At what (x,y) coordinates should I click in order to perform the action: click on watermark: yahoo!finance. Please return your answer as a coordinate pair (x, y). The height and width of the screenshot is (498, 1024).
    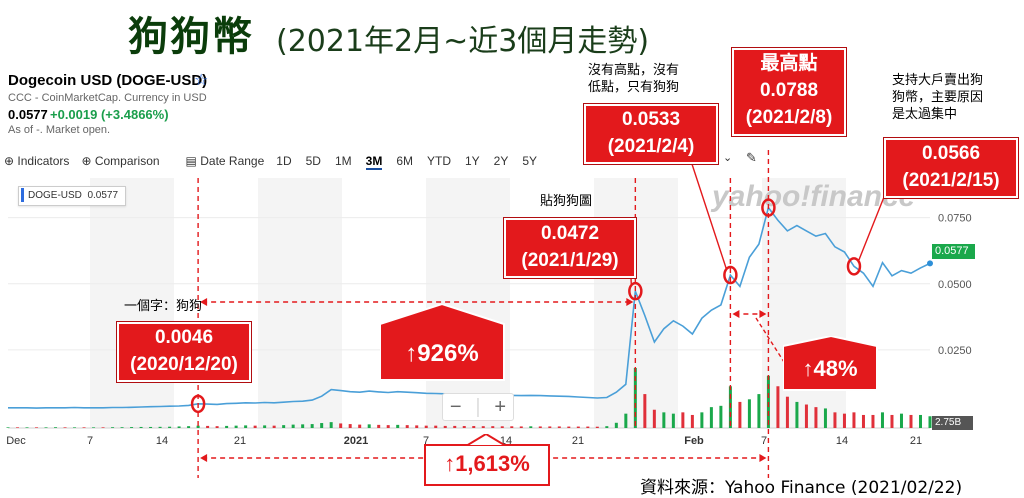
    Looking at the image, I should click on (812, 196).